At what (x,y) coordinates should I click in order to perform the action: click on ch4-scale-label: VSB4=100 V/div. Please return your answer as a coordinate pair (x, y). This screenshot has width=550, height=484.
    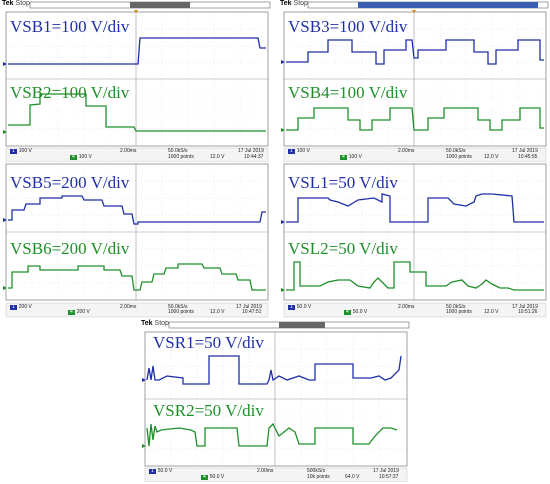
    Looking at the image, I should click on (348, 92).